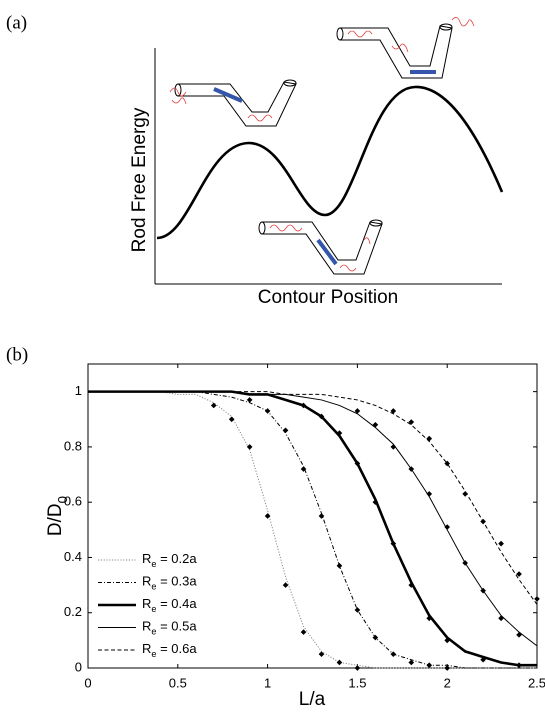  Describe the element at coordinates (330, 162) in the screenshot. I see `energy-curve` at that location.